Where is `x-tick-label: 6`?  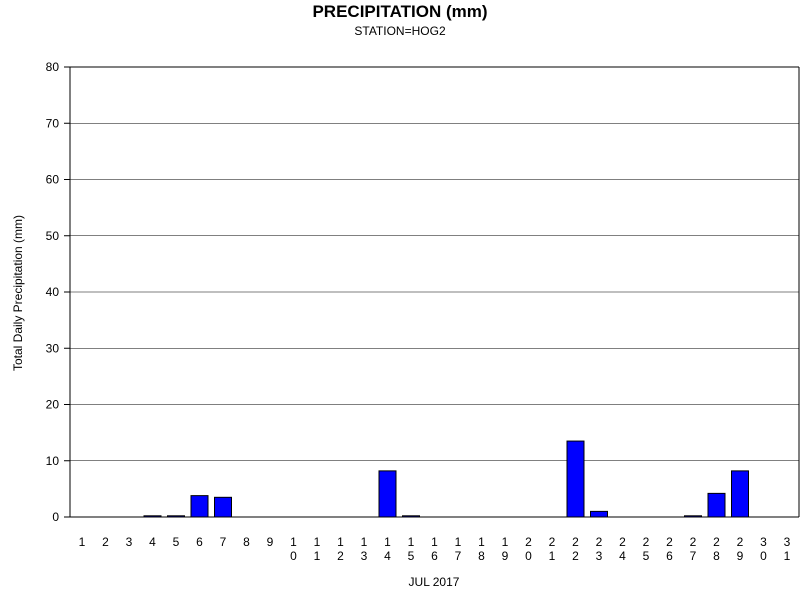 x-tick-label: 6 is located at coordinates (199, 542).